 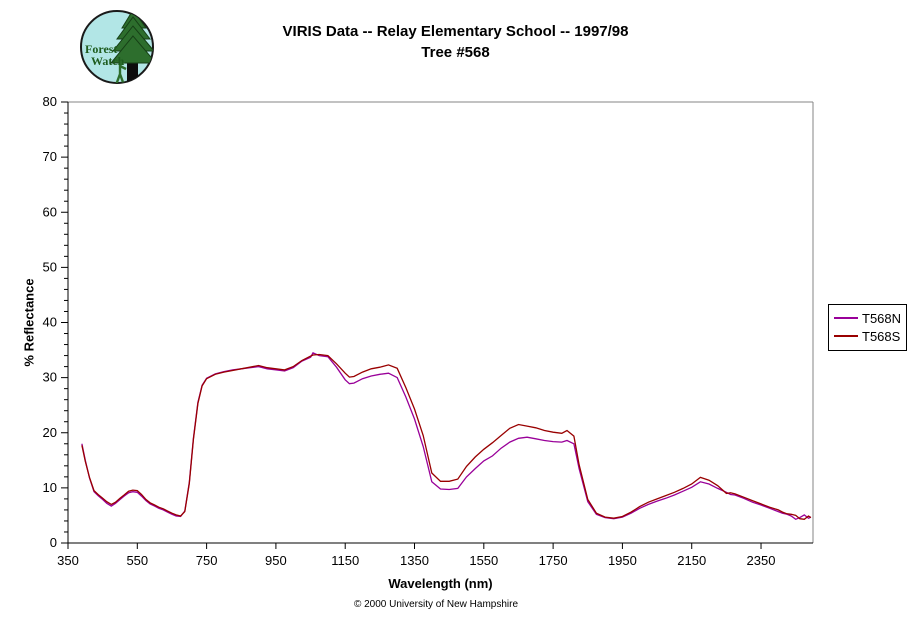 What do you see at coordinates (345, 560) in the screenshot?
I see `x-tick-label: 1150` at bounding box center [345, 560].